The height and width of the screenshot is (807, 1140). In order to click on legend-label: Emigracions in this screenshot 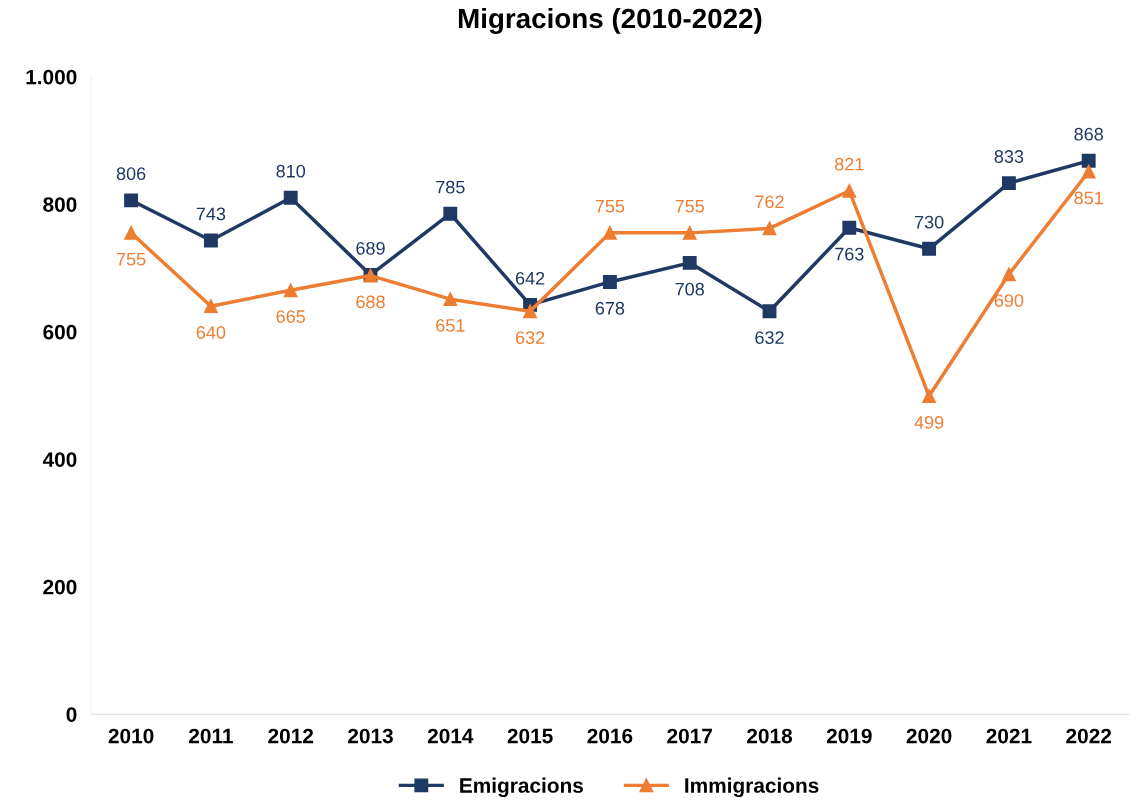, I will do `click(522, 787)`.